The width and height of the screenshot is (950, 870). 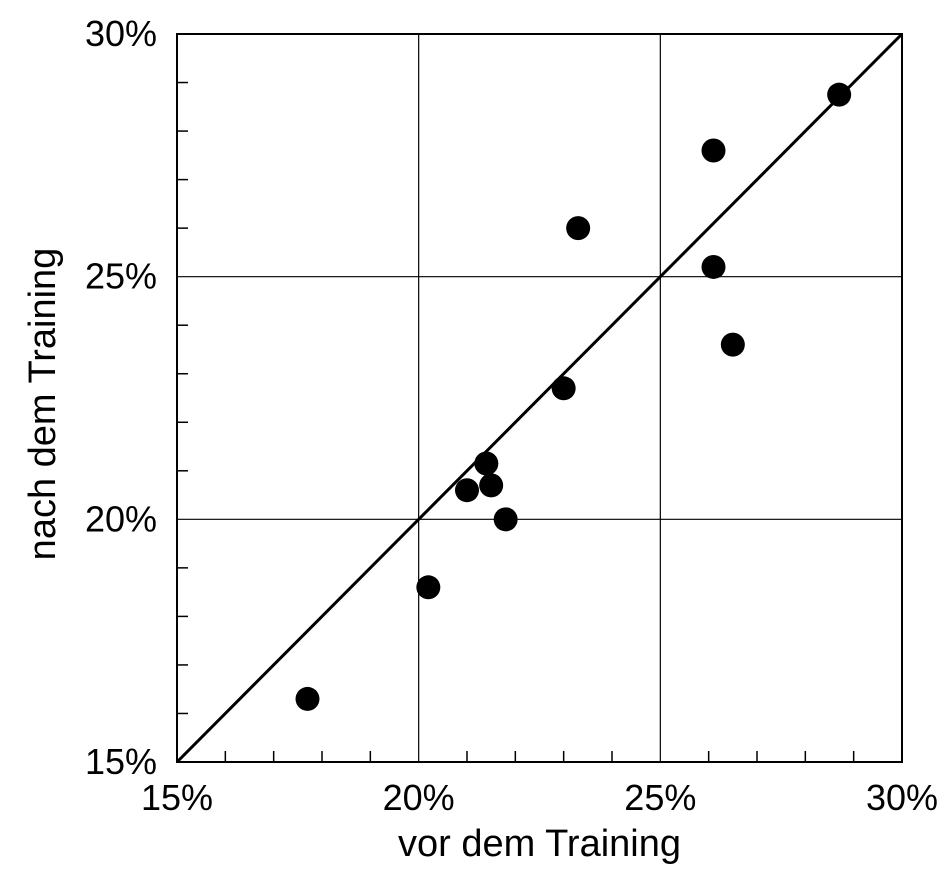 What do you see at coordinates (419, 797) in the screenshot?
I see `x-tick-label: 20%` at bounding box center [419, 797].